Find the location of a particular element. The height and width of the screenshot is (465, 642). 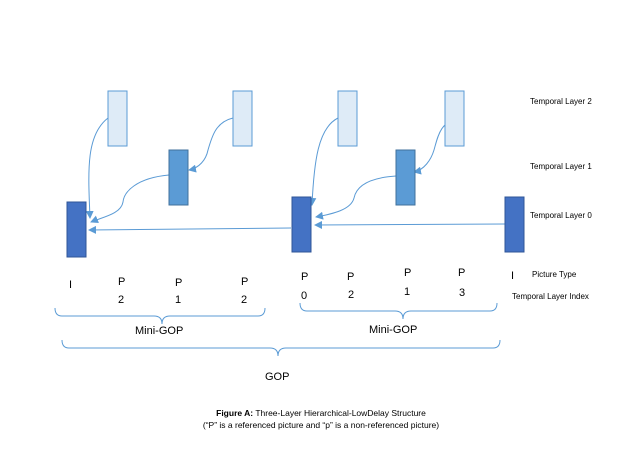

minigop-1-label: Mini-GOP is located at coordinates (159, 331).